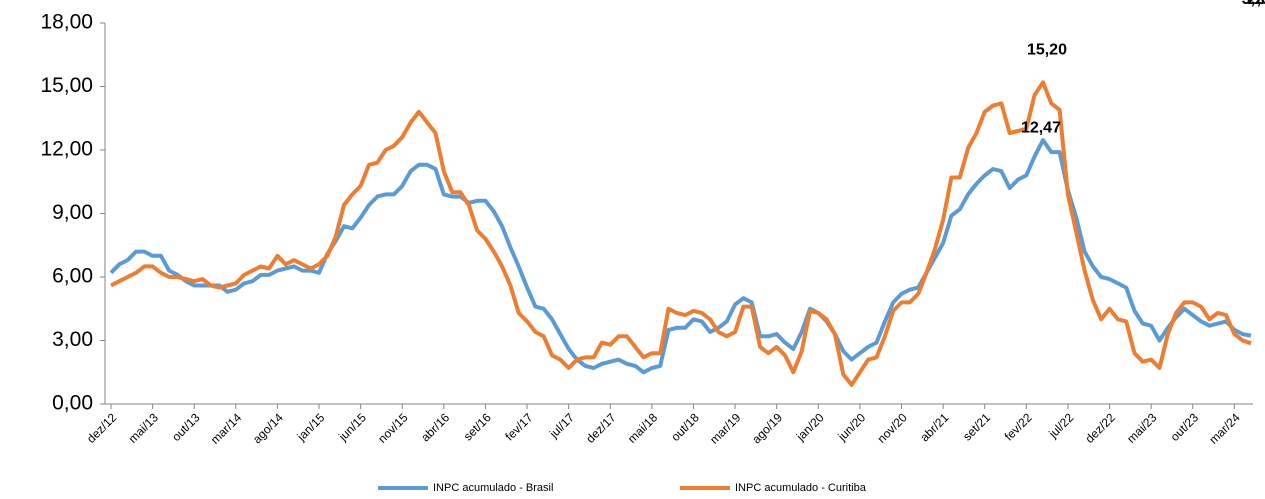  What do you see at coordinates (601, 428) in the screenshot?
I see `x-tick-label: dez/17` at bounding box center [601, 428].